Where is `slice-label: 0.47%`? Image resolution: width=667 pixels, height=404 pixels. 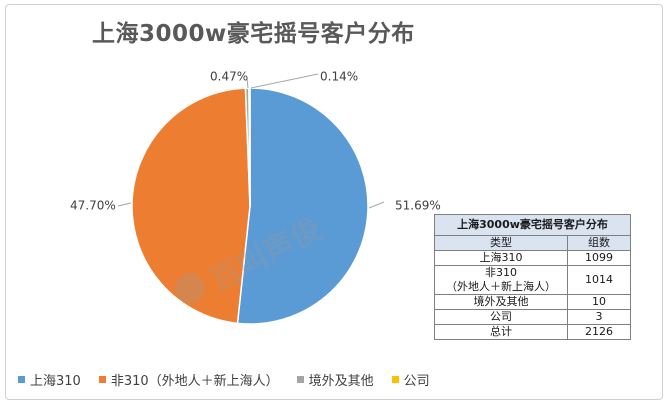 slice-label: 0.47% is located at coordinates (229, 77).